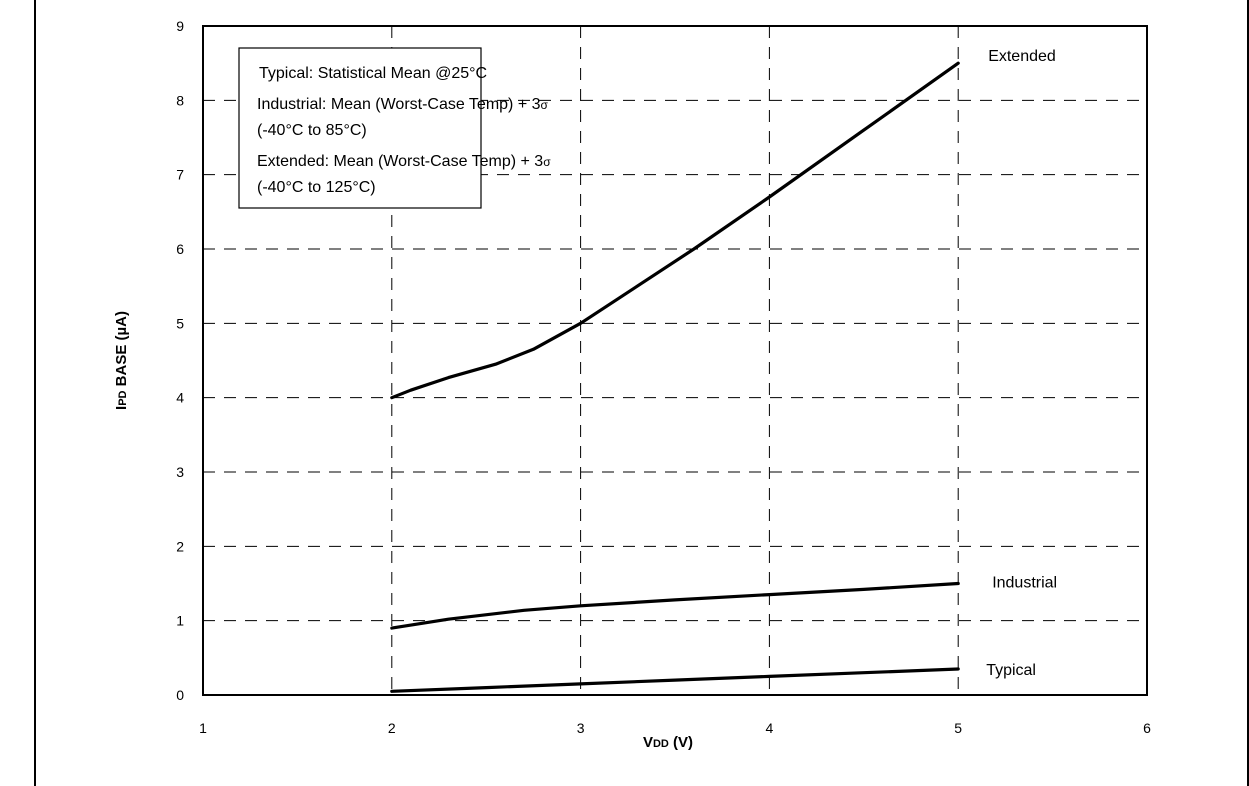 This screenshot has width=1249, height=786. What do you see at coordinates (180, 175) in the screenshot?
I see `y-tick-label: 7` at bounding box center [180, 175].